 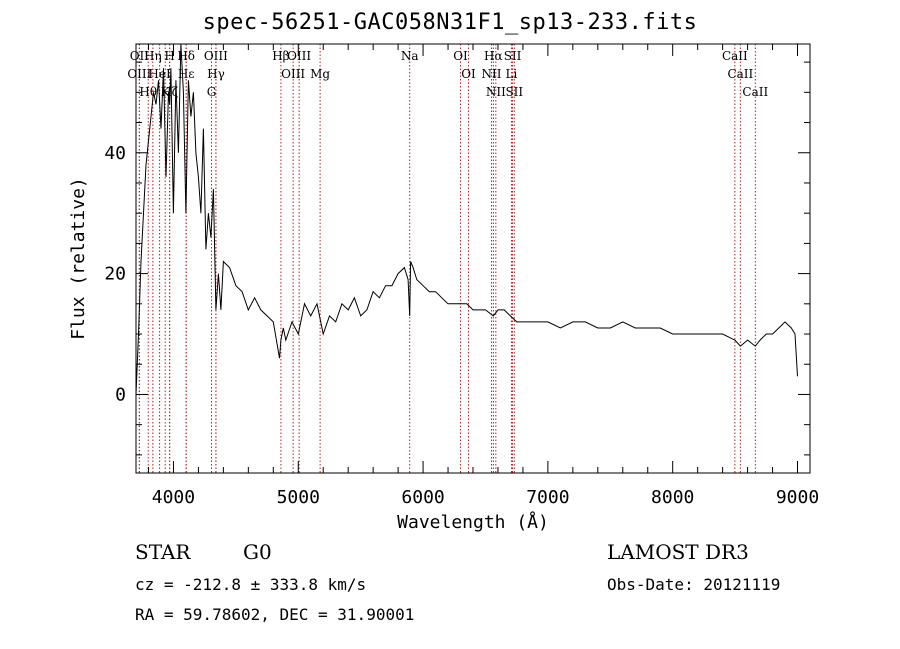 I want to click on object-subclass: G0, so click(x=257, y=552).